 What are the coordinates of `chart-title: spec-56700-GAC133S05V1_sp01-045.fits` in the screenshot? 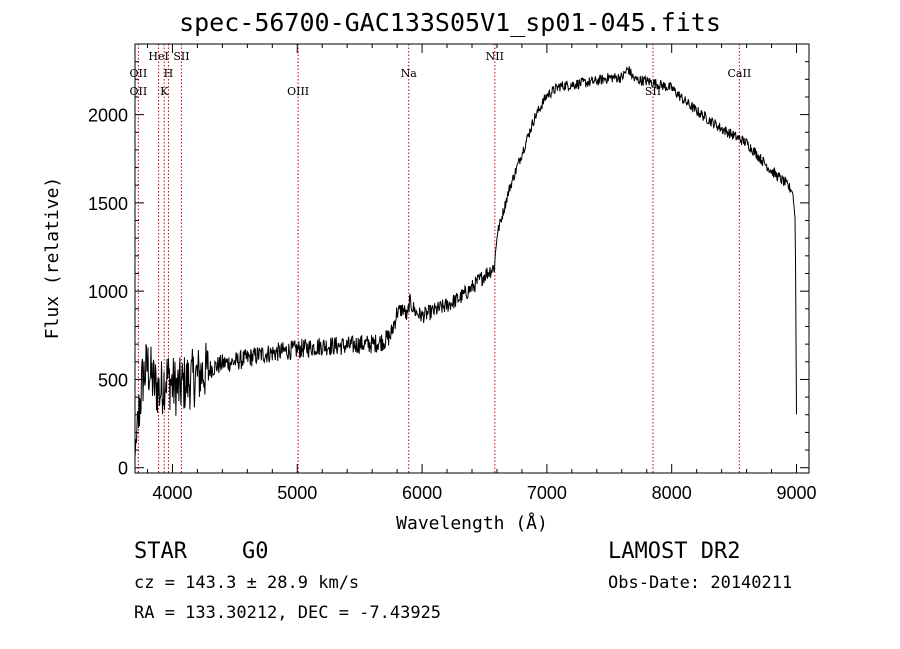 It's located at (450, 22).